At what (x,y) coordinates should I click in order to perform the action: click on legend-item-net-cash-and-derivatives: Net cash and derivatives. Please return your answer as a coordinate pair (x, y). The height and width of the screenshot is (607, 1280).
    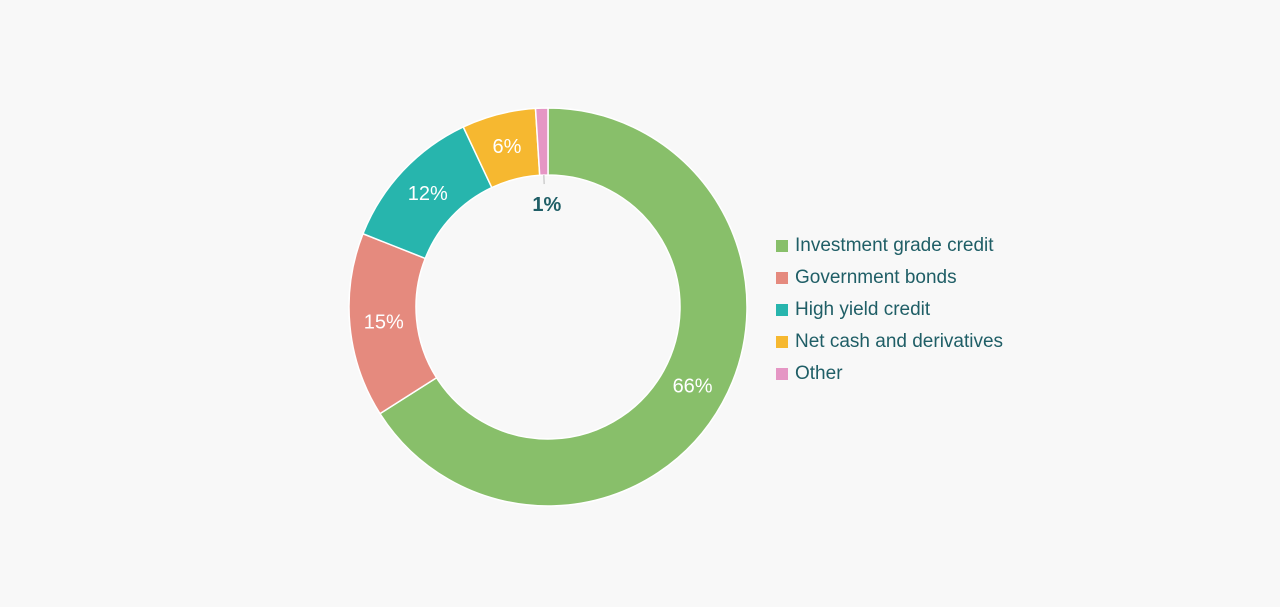
    Looking at the image, I should click on (889, 342).